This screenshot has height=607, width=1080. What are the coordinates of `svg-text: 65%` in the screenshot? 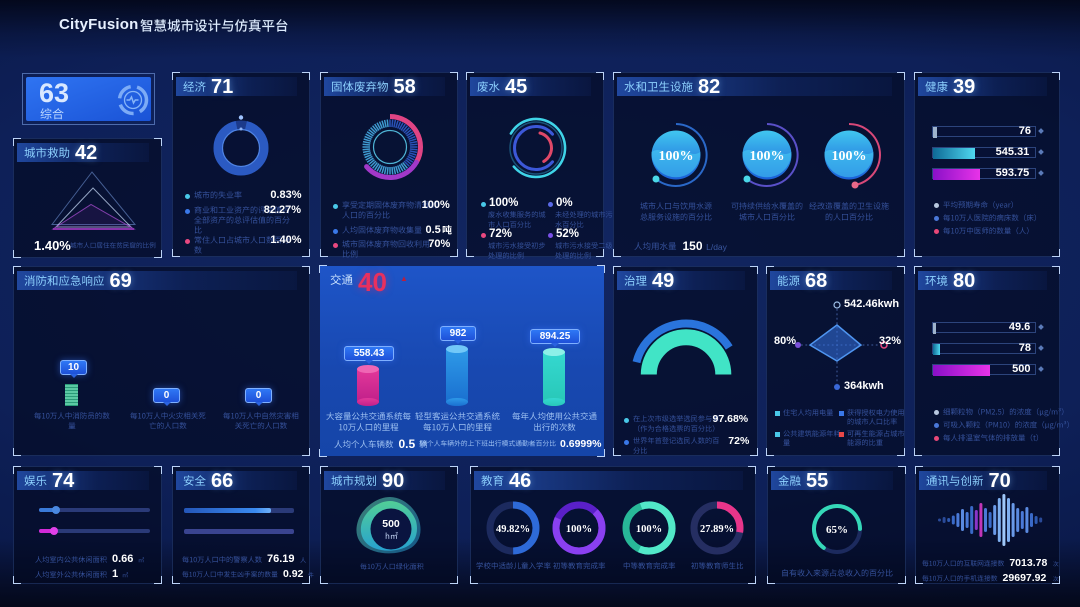 It's located at (837, 530).